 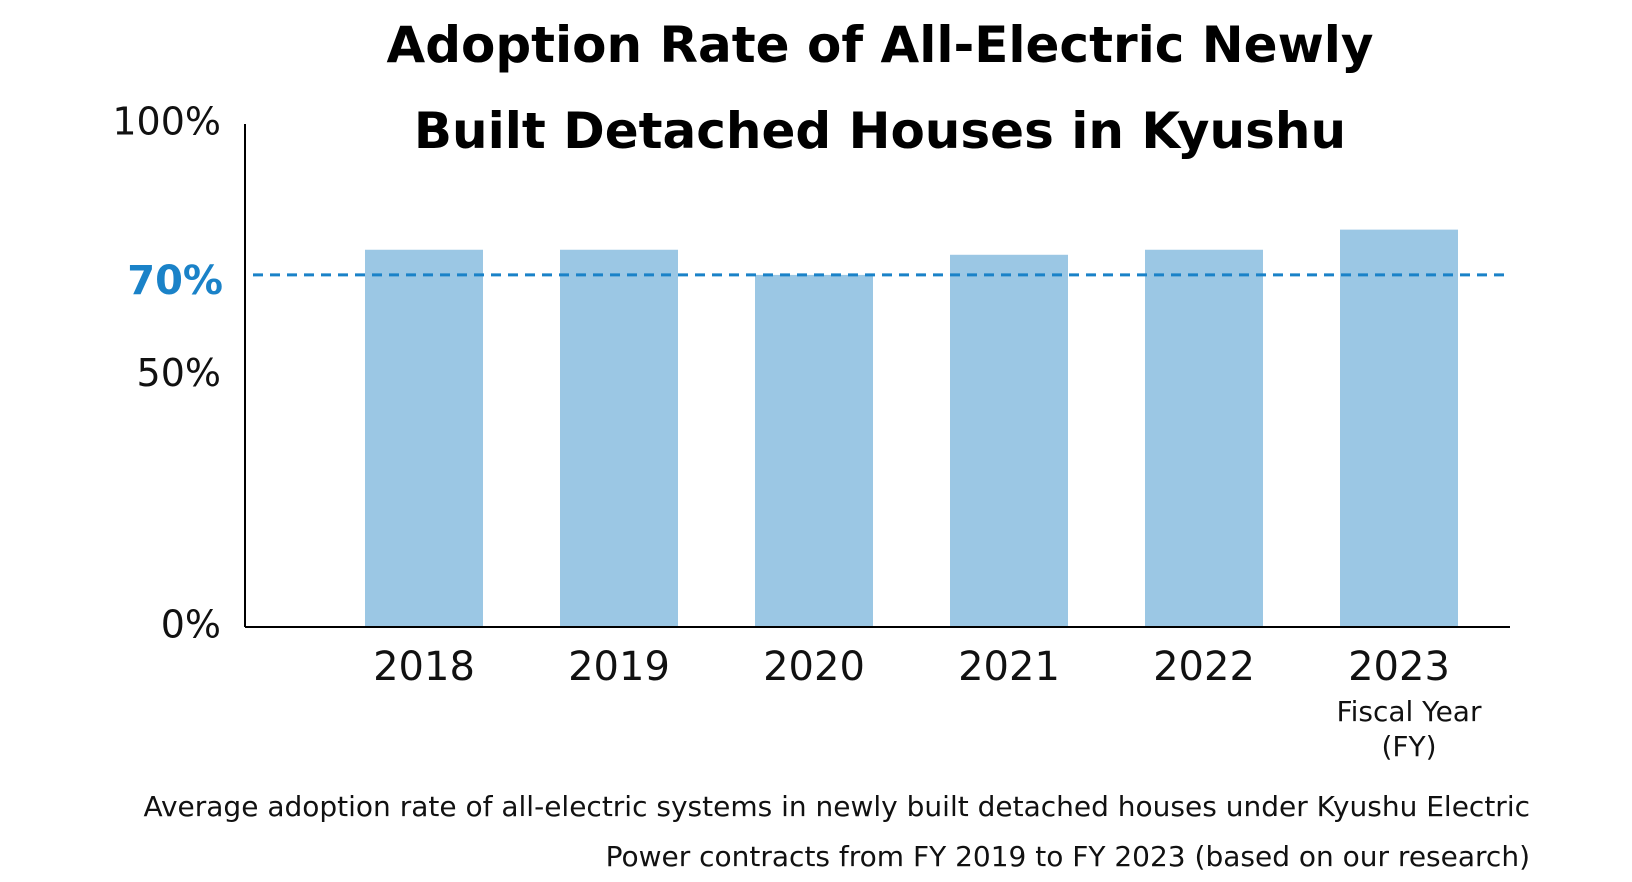 I want to click on y-tick-label: 50%, so click(x=179, y=373).